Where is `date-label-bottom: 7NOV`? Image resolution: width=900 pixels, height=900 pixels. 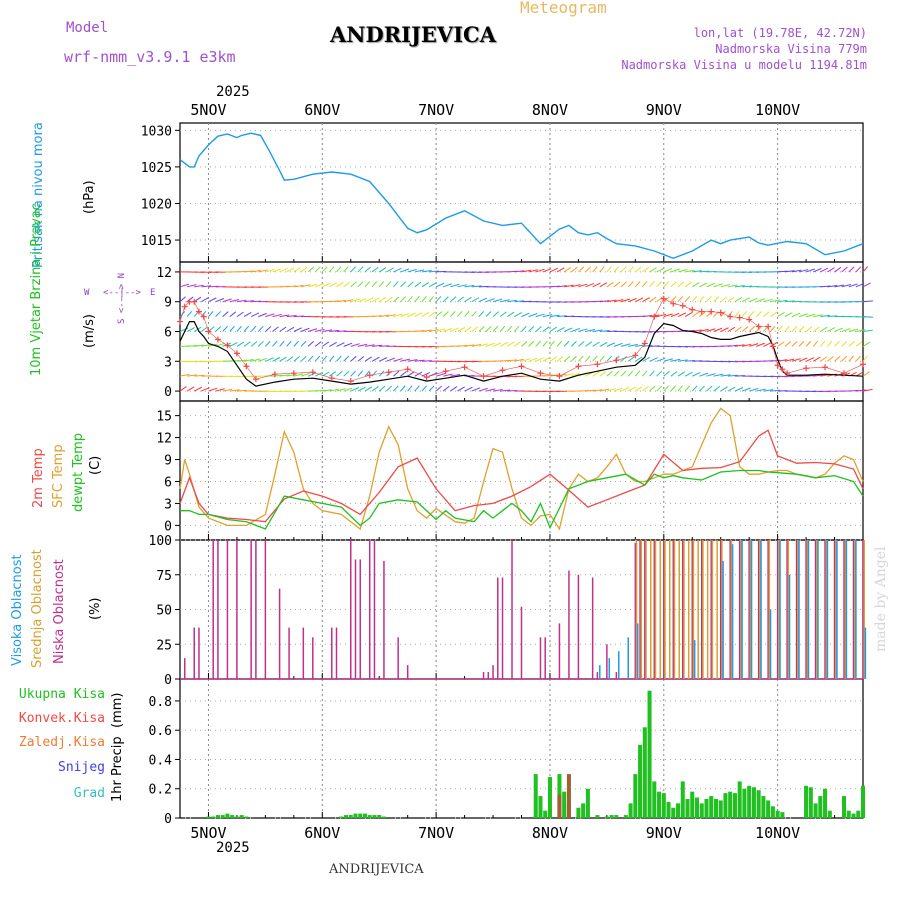
date-label-bottom: 7NOV is located at coordinates (436, 833).